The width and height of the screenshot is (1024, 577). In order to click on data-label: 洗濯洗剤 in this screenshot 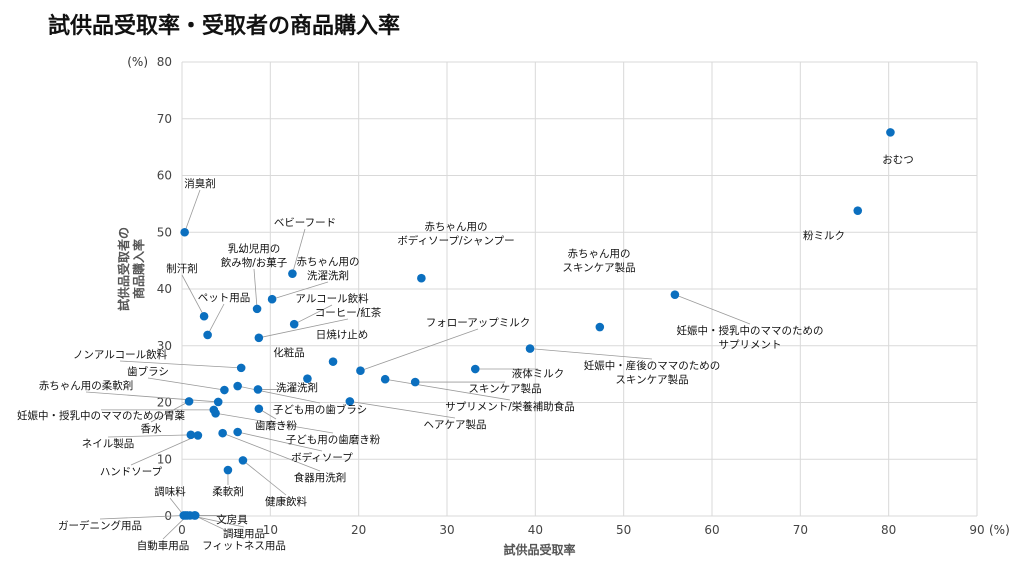, I will do `click(297, 387)`.